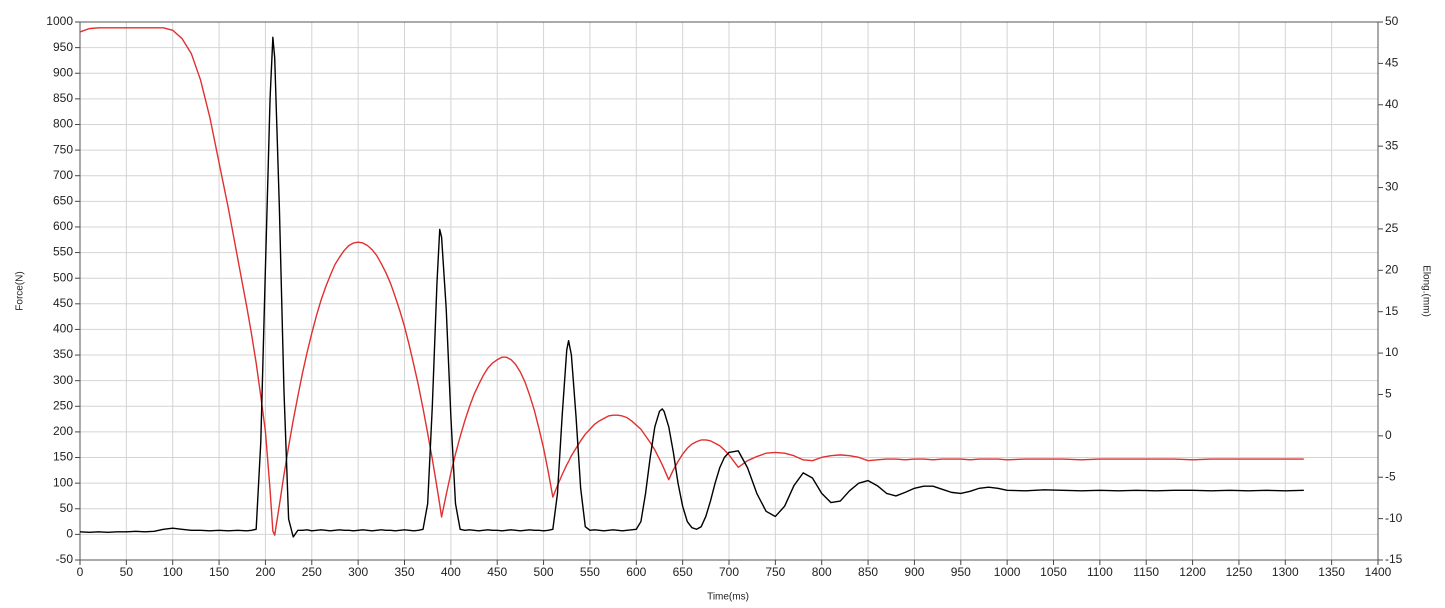 The width and height of the screenshot is (1445, 608). What do you see at coordinates (1388, 435) in the screenshot?
I see `y2-tick-label: 0` at bounding box center [1388, 435].